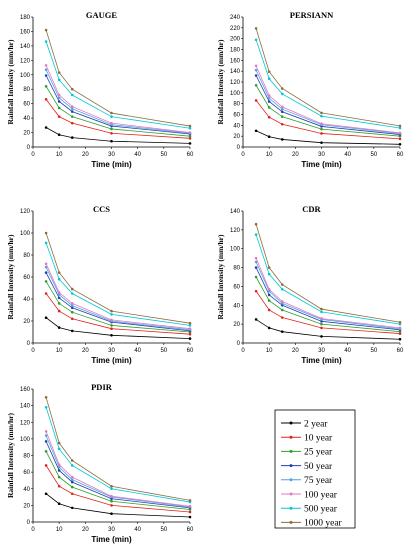  What do you see at coordinates (328, 304) in the screenshot?
I see `series-line-25-year` at bounding box center [328, 304].